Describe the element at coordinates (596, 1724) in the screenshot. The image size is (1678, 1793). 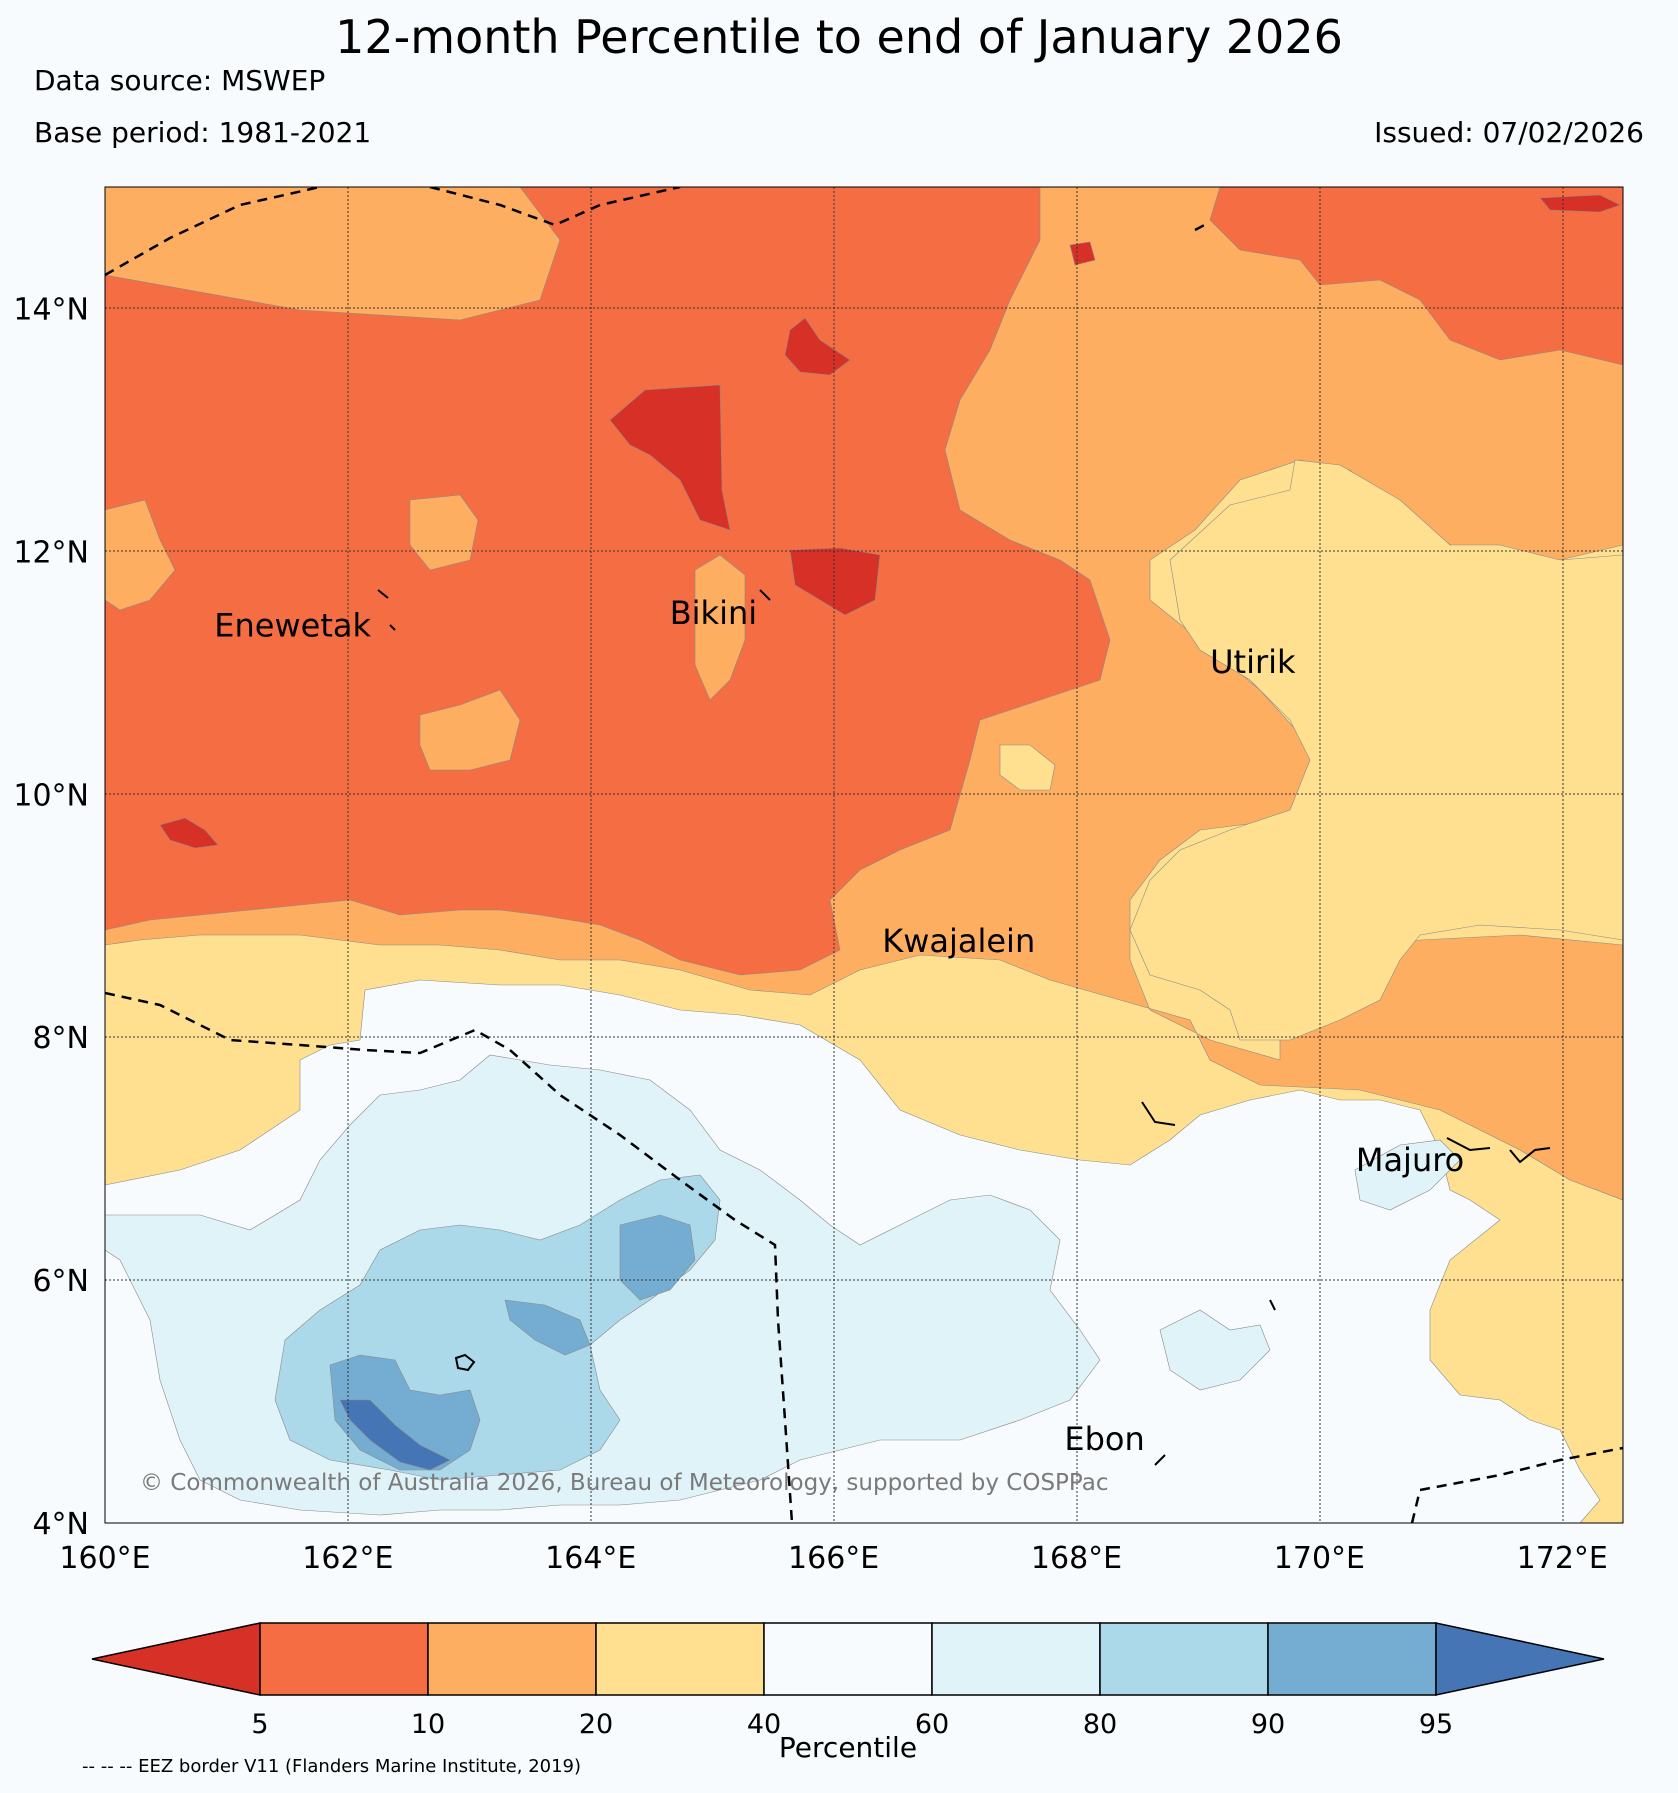
I see `colorbar-tick-label: 20` at that location.